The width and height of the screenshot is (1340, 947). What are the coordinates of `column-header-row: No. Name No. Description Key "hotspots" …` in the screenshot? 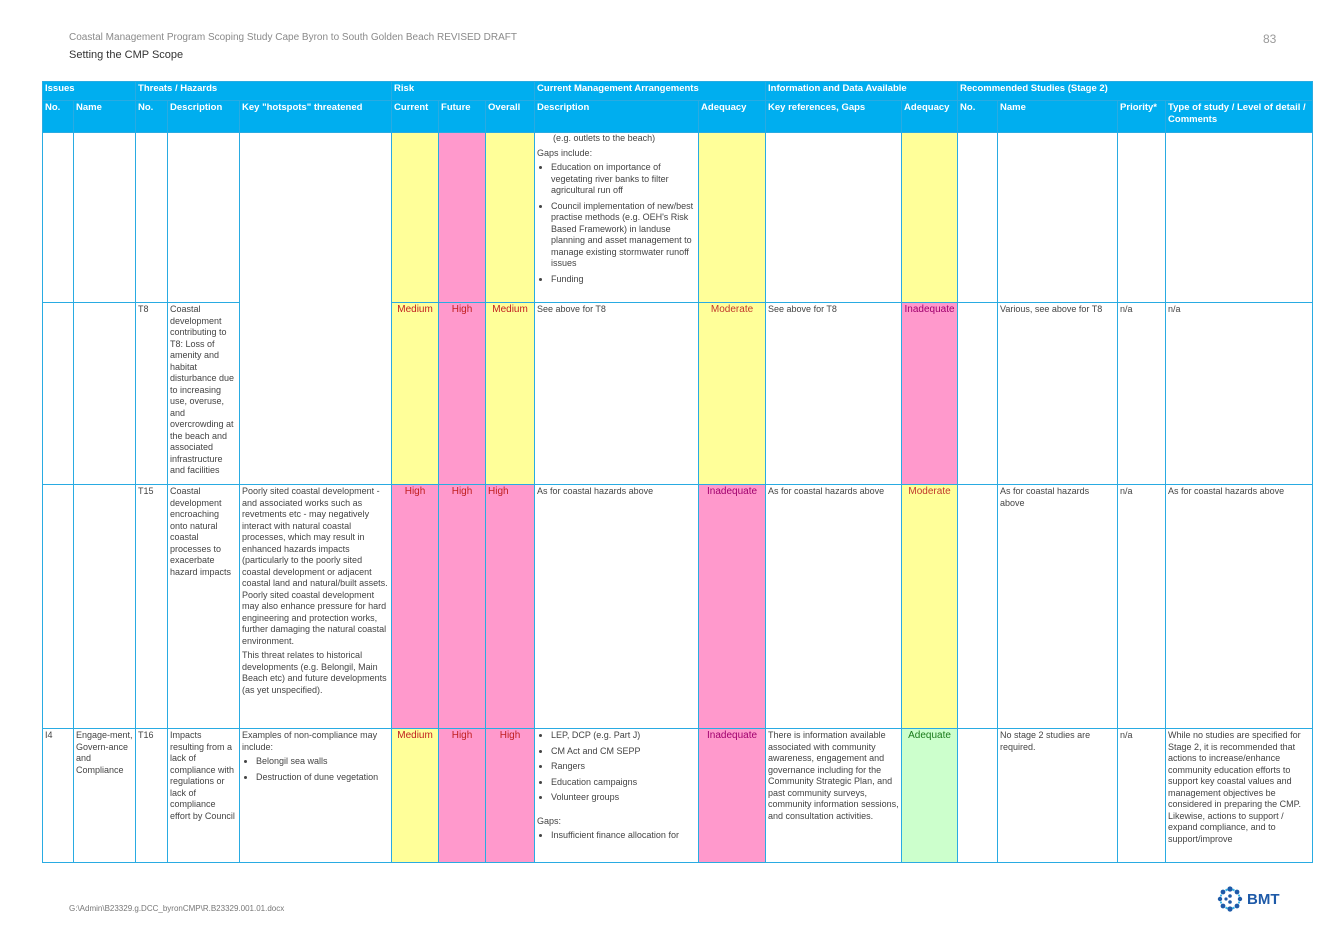 It's located at (678, 116).